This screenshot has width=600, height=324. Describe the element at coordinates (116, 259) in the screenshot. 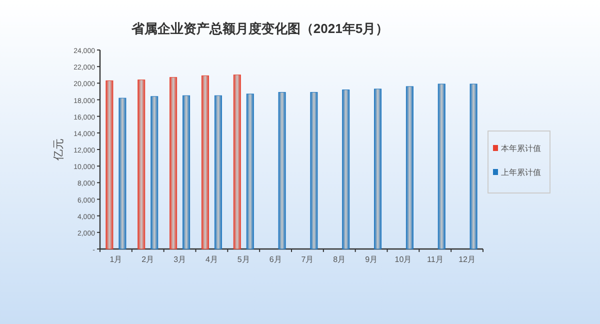

I see `x-tick-label: 1月` at that location.